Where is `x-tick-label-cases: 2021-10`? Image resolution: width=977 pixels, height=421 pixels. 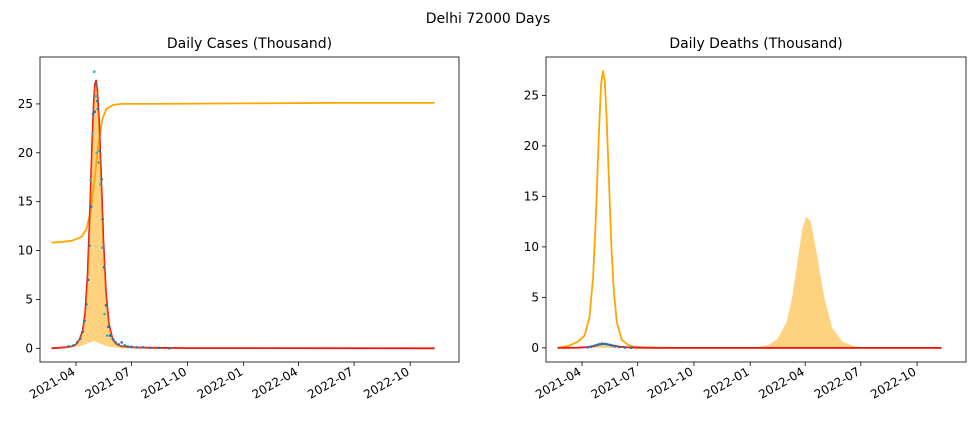
x-tick-label-cases: 2021-10 is located at coordinates (164, 382).